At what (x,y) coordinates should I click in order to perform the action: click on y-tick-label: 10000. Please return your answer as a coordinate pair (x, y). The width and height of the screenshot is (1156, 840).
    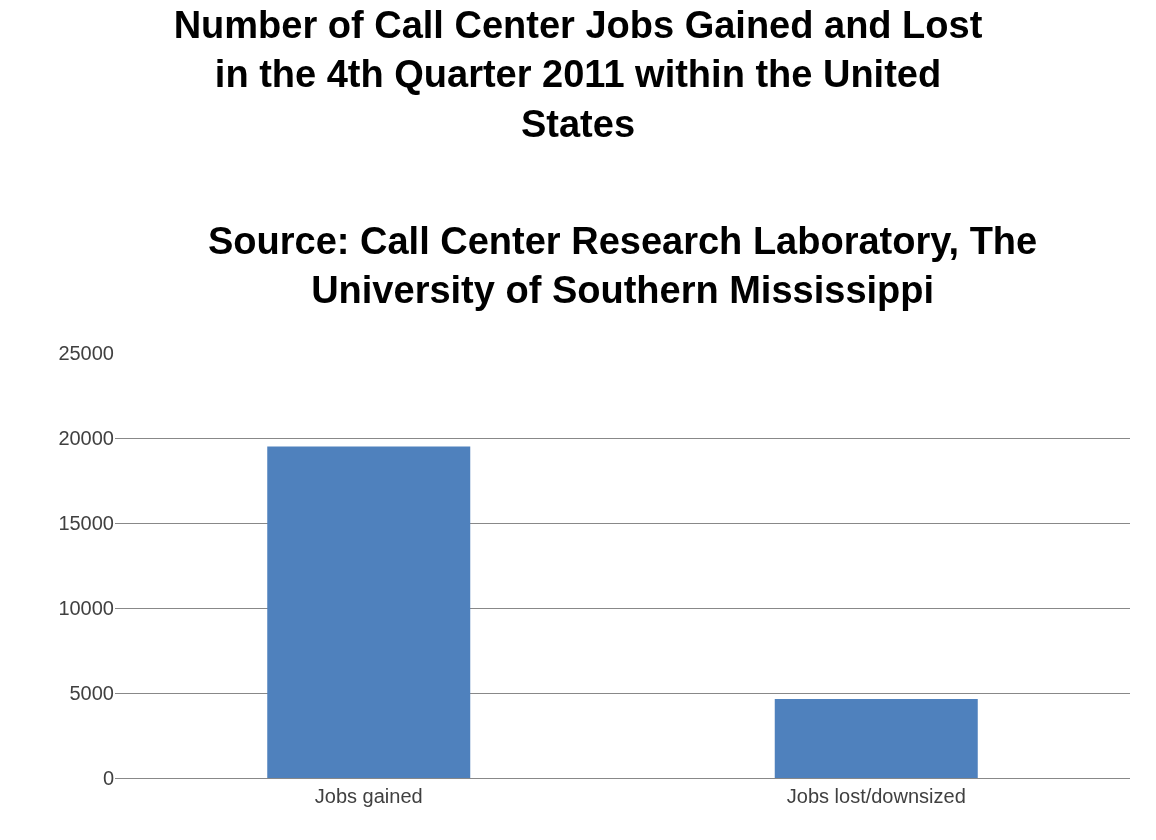
    Looking at the image, I should click on (86, 608).